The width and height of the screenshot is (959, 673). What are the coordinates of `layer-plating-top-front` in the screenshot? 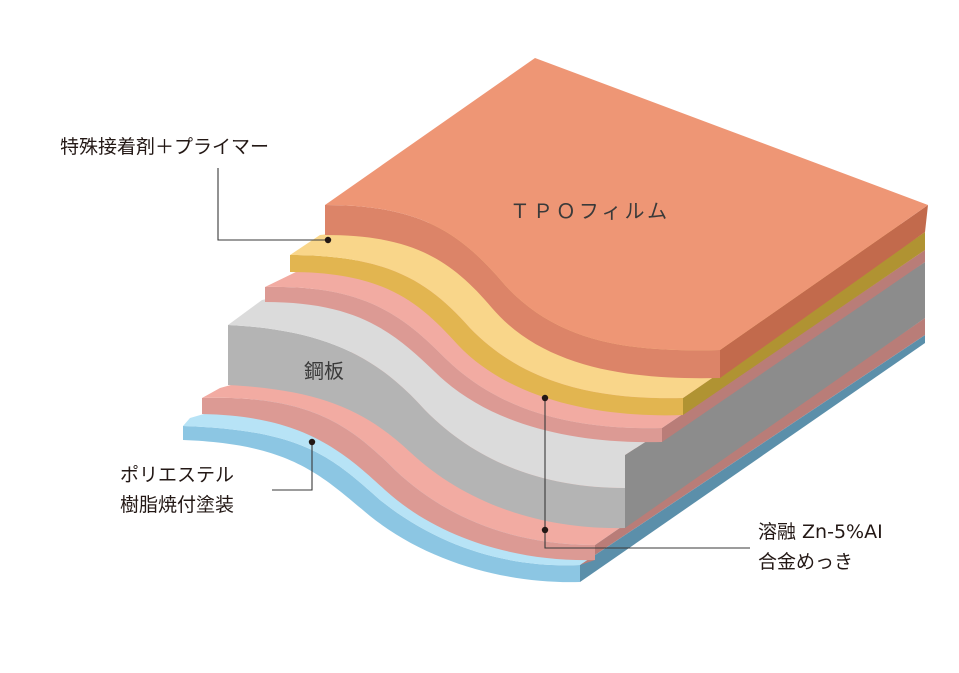 It's located at (463, 364).